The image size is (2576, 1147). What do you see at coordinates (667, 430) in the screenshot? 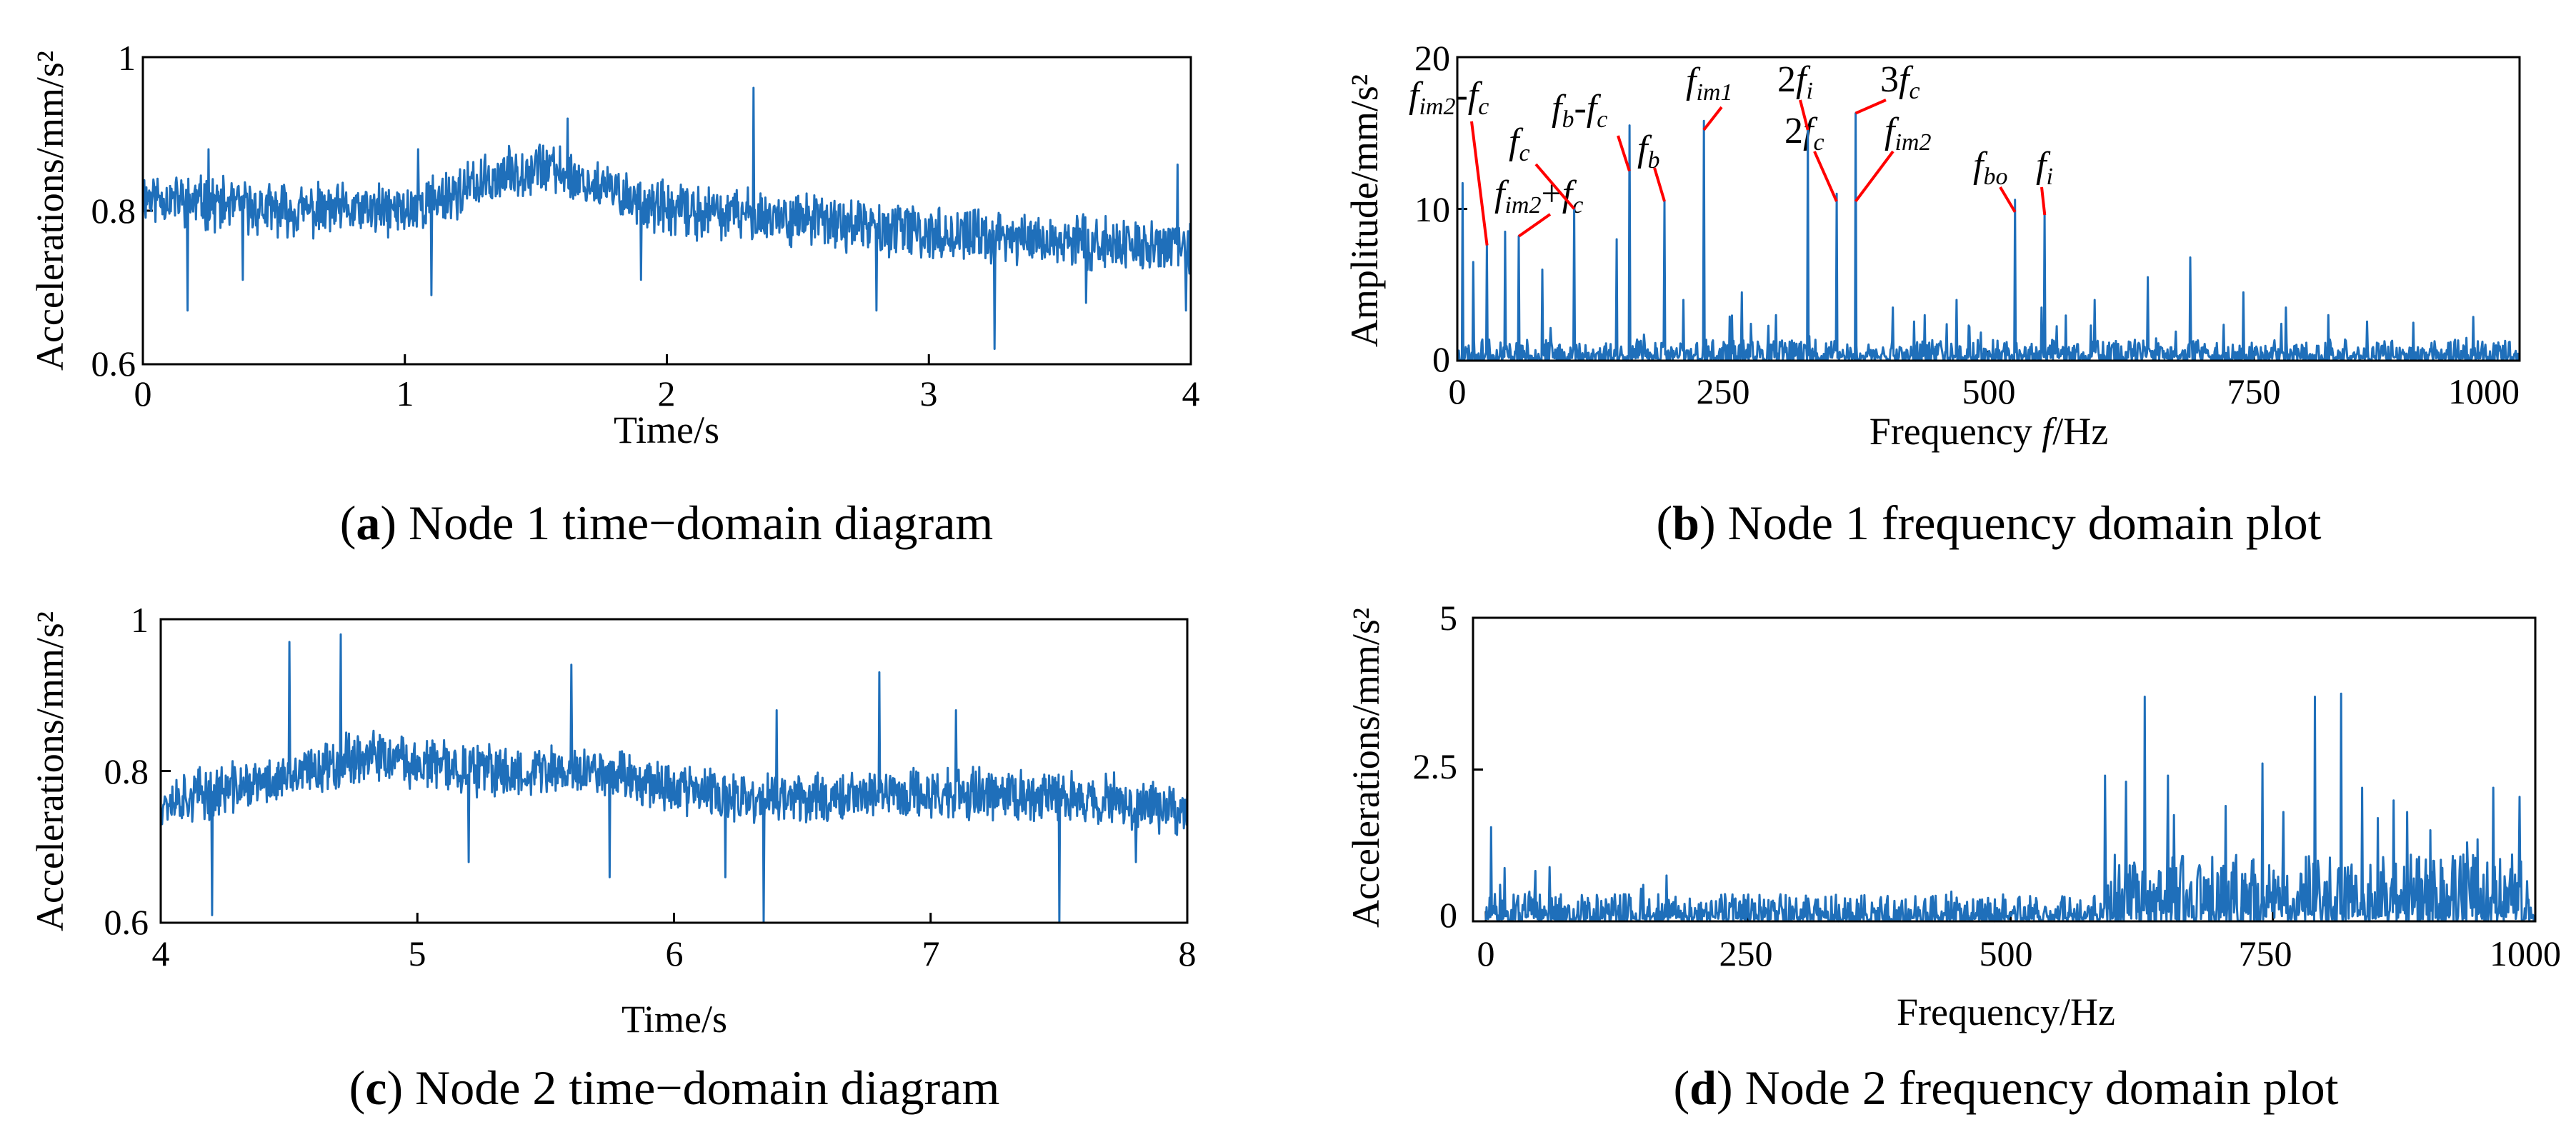
I see `panel-a-xlabel: Time/s` at bounding box center [667, 430].